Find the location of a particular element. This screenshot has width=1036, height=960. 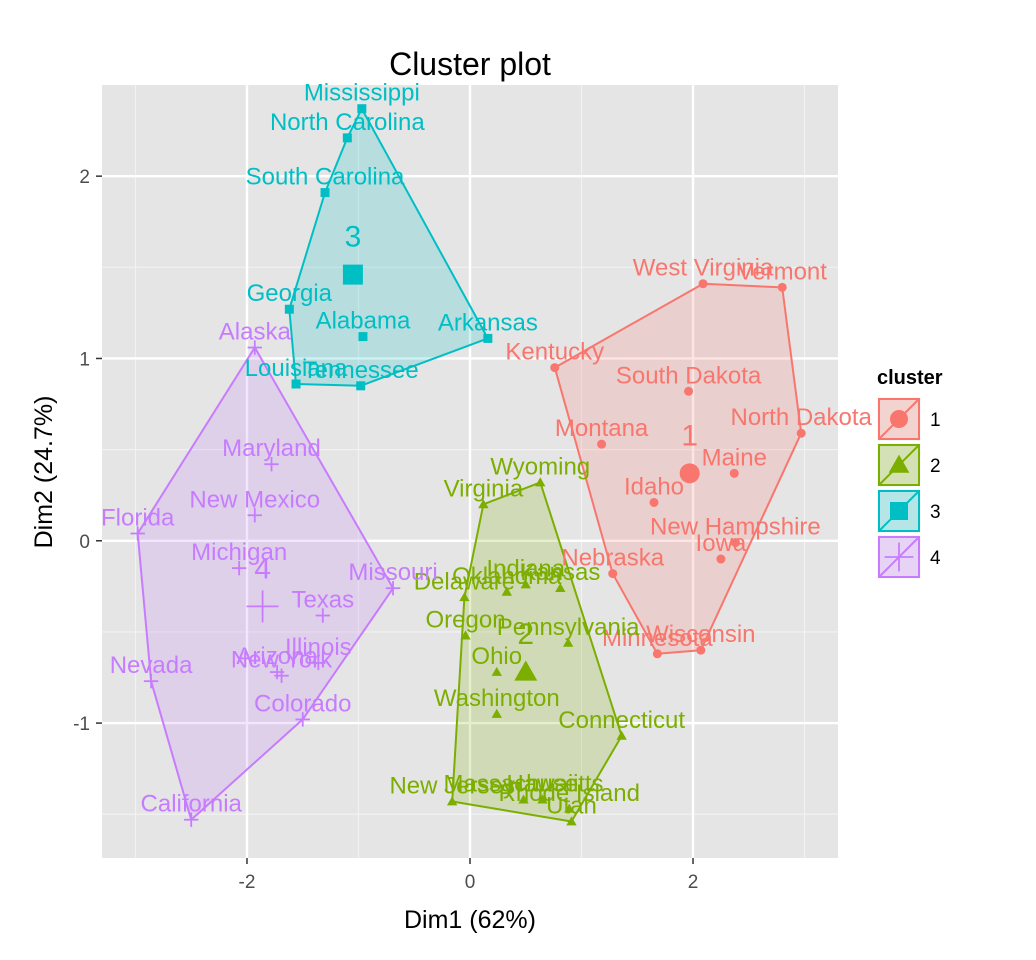

legend: cluster 1 2 3 4 is located at coordinates (909, 473).